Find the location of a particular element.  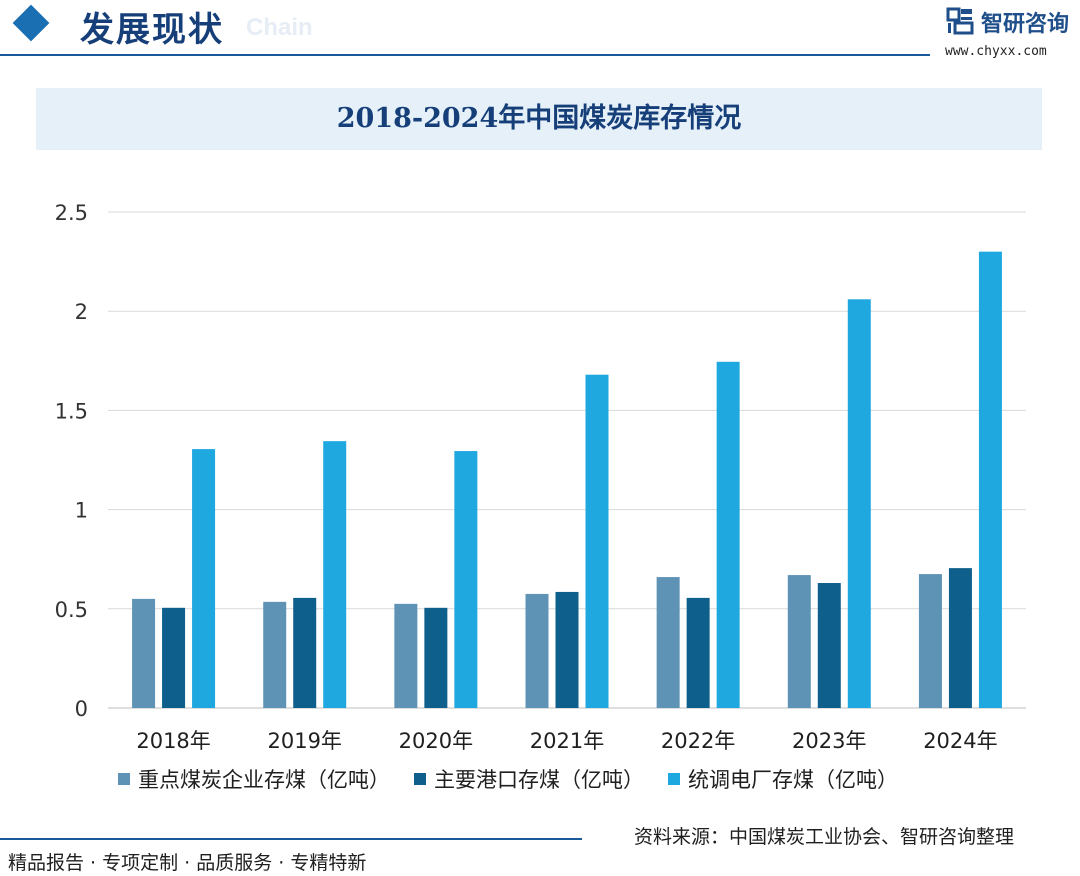

bar-2023年-0 is located at coordinates (799, 641).